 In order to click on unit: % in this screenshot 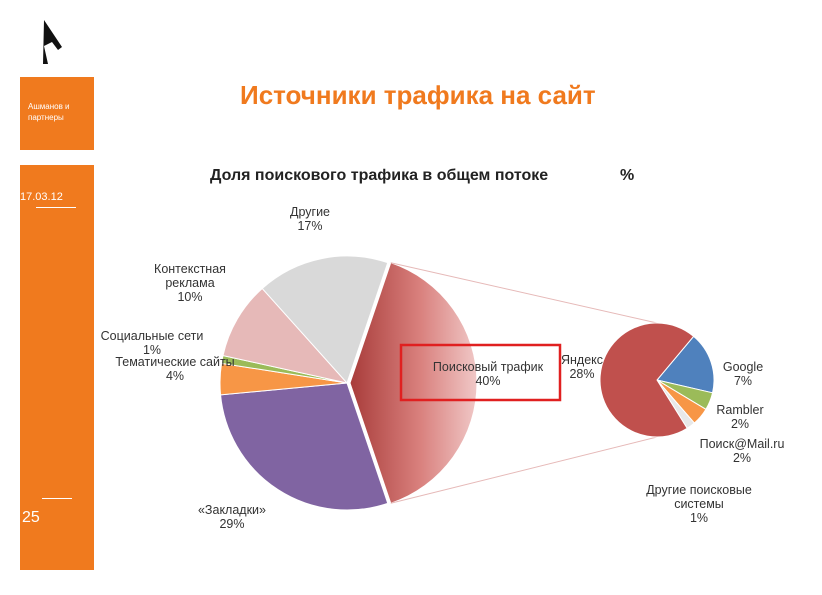, I will do `click(627, 175)`.